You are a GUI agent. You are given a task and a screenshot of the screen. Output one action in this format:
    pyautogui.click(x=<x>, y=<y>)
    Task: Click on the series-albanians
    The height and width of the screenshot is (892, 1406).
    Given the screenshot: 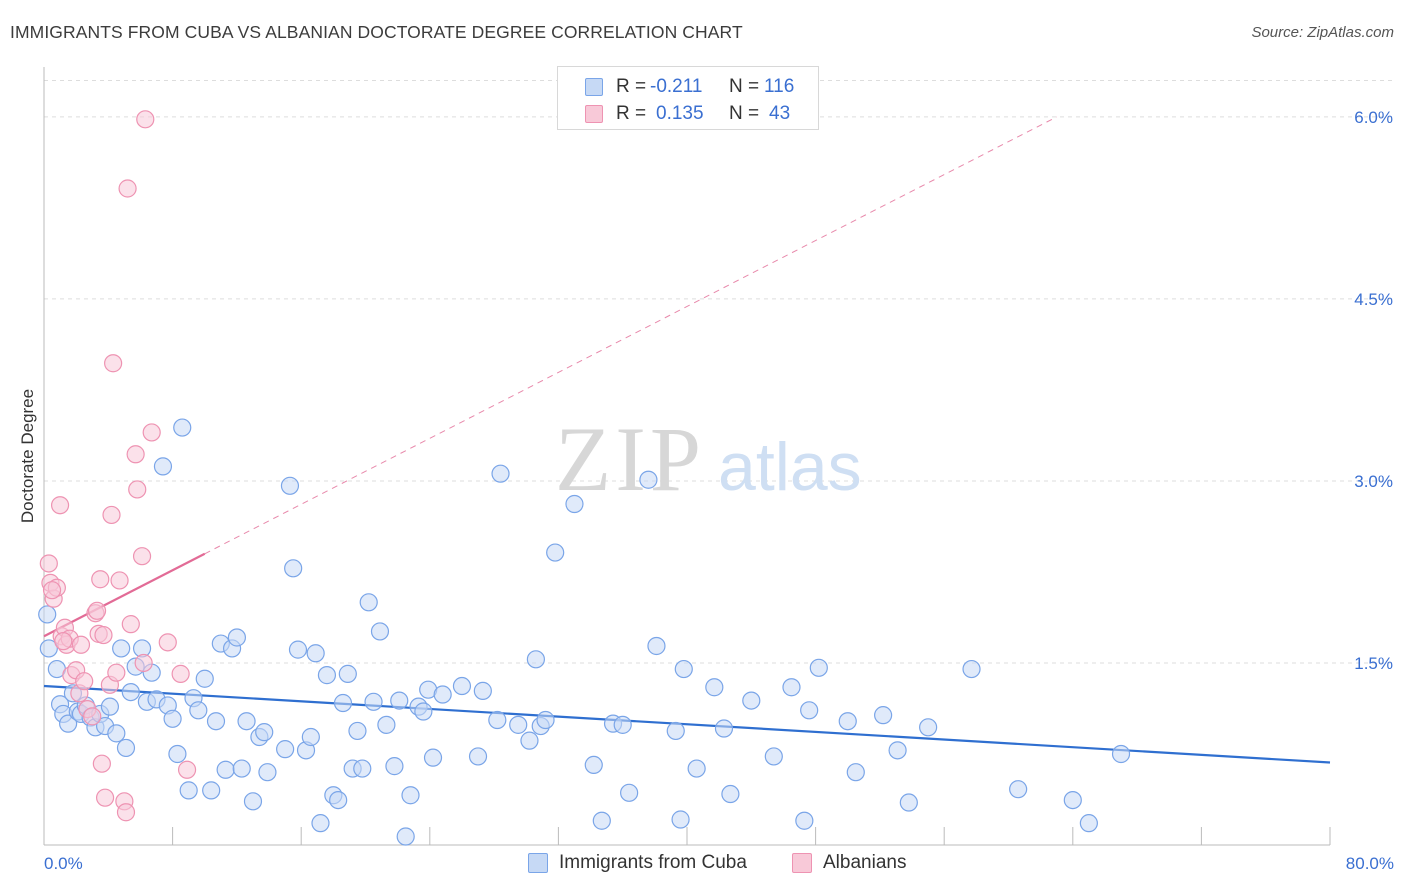 What is the action you would take?
    pyautogui.click(x=118, y=466)
    